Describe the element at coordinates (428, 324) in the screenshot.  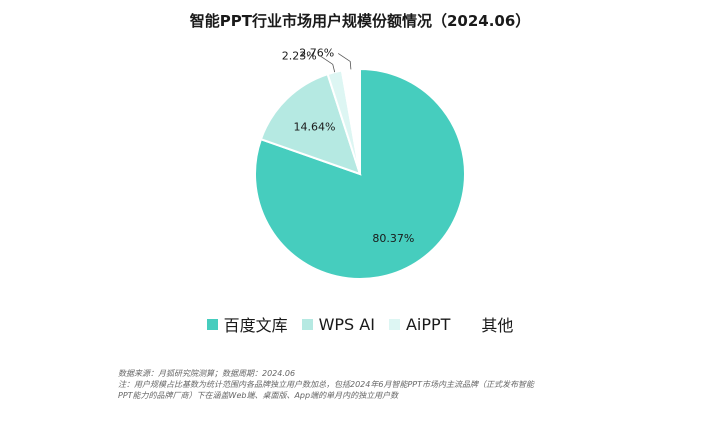
I see `legend-label-aippt: AiPPT` at that location.